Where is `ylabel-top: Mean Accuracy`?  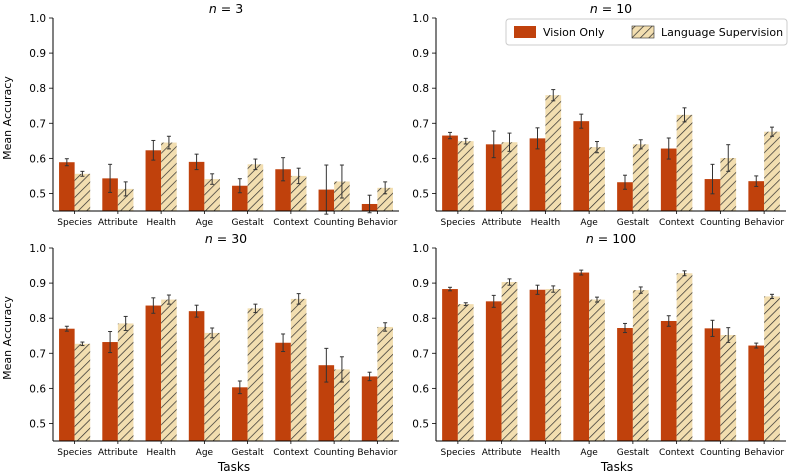 ylabel-top: Mean Accuracy is located at coordinates (7, 118).